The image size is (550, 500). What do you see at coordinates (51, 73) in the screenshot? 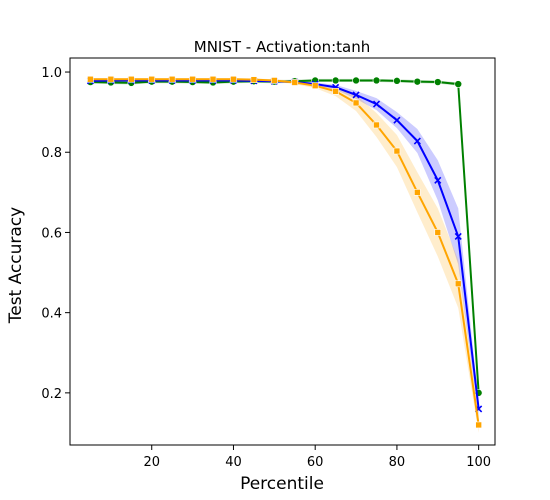
I see `y-tick-label: 1.0` at bounding box center [51, 73].